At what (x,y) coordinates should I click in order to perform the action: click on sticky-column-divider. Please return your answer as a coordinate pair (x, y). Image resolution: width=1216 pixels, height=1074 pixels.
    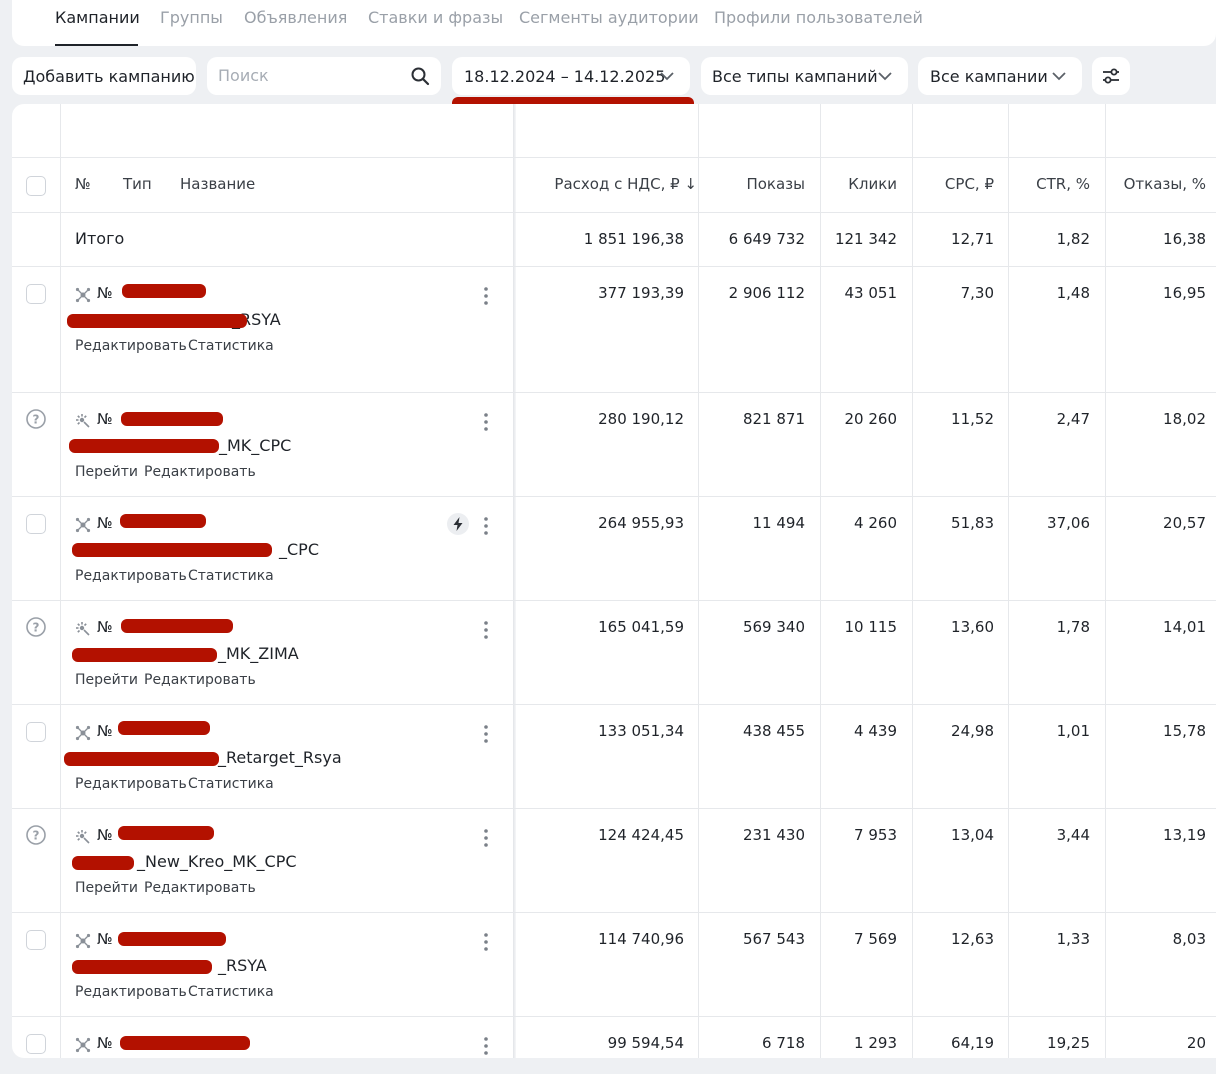
    Looking at the image, I should click on (514, 581).